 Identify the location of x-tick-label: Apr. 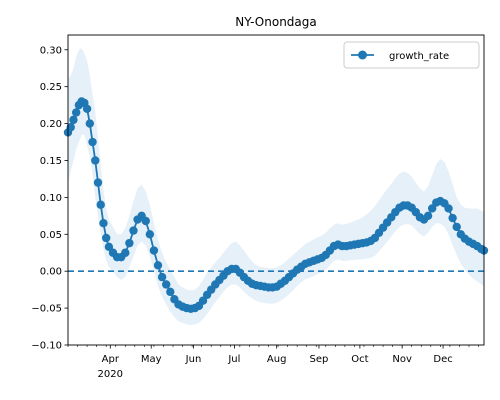
(111, 359).